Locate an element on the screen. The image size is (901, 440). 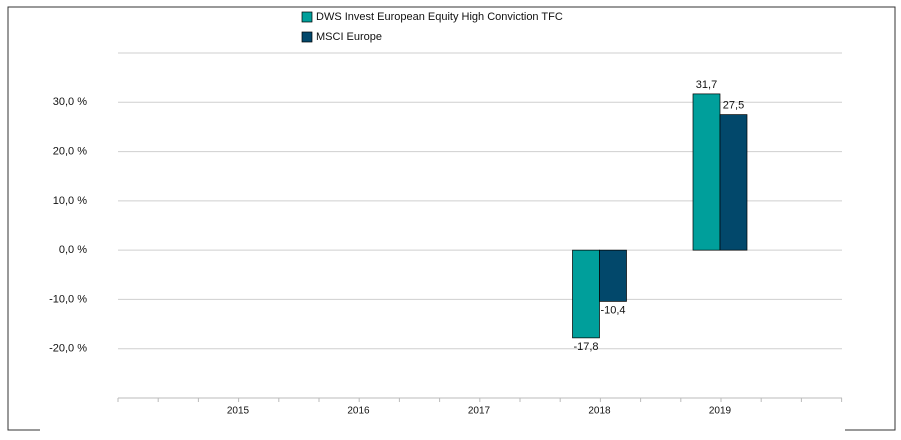
y-tick-label: 0,0 % is located at coordinates (73, 250).